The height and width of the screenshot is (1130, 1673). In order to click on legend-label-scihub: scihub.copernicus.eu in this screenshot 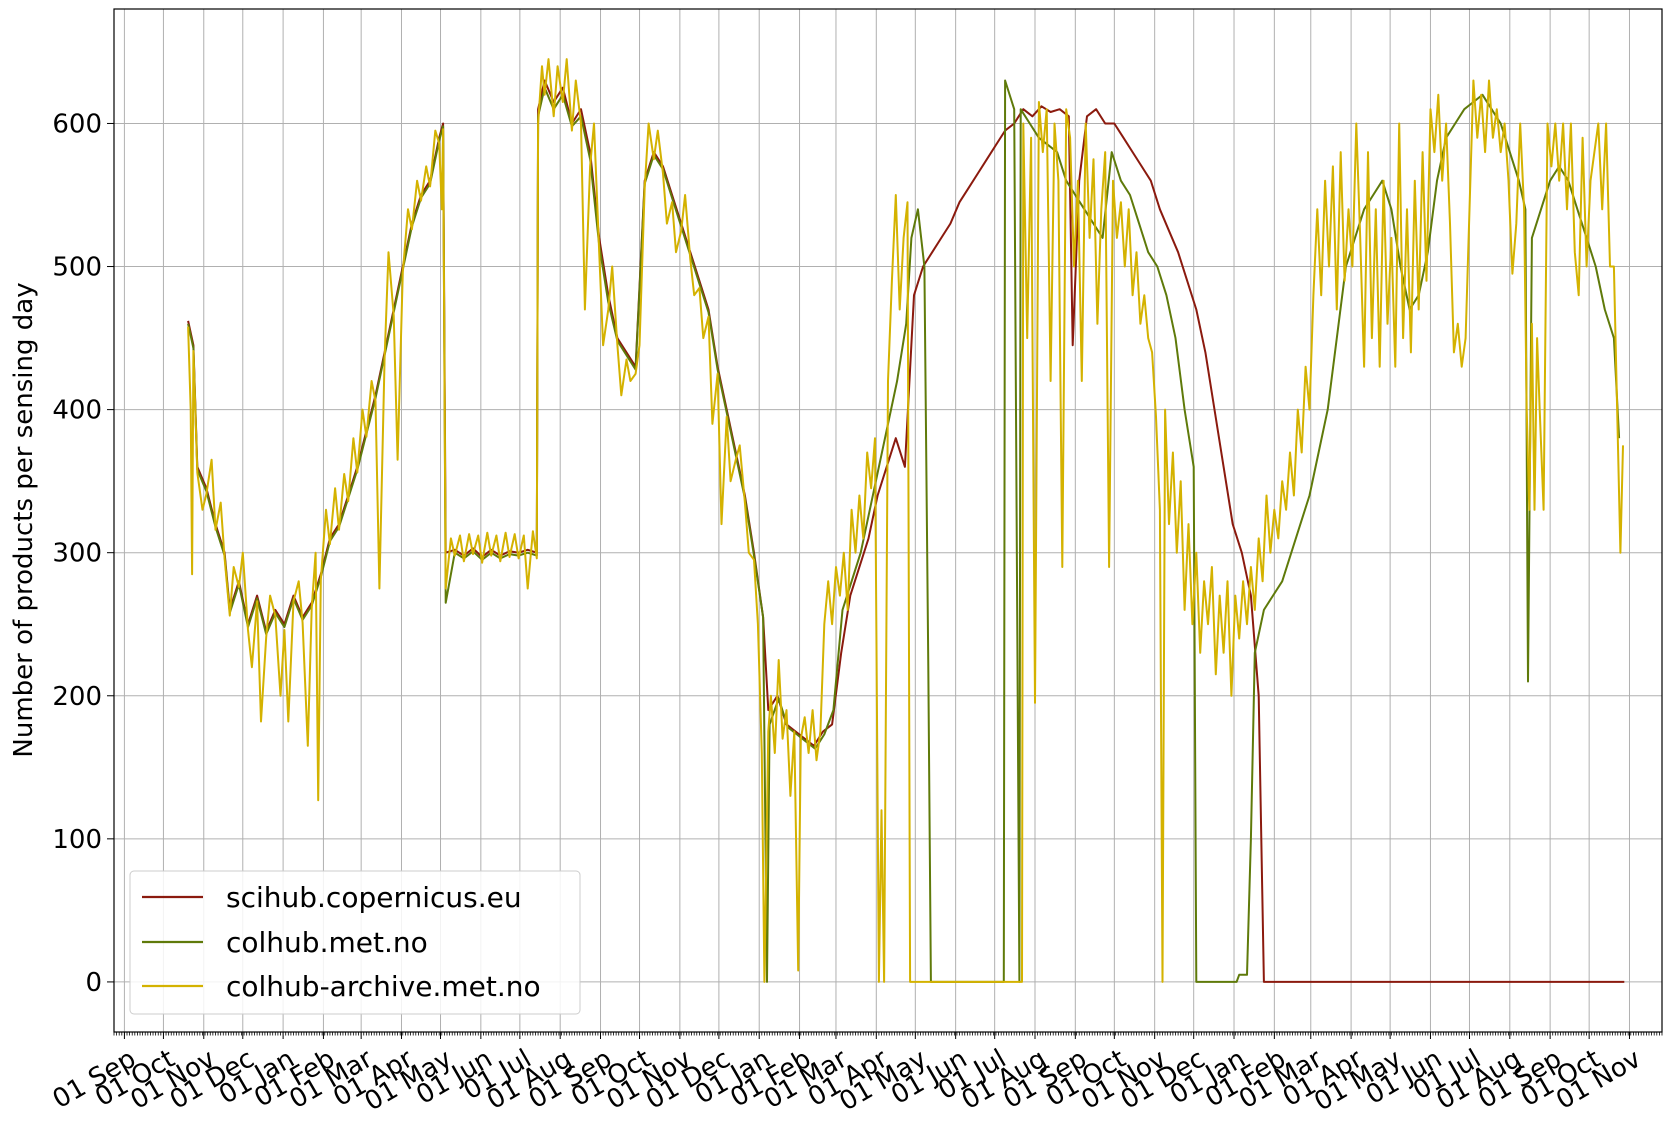, I will do `click(374, 897)`.